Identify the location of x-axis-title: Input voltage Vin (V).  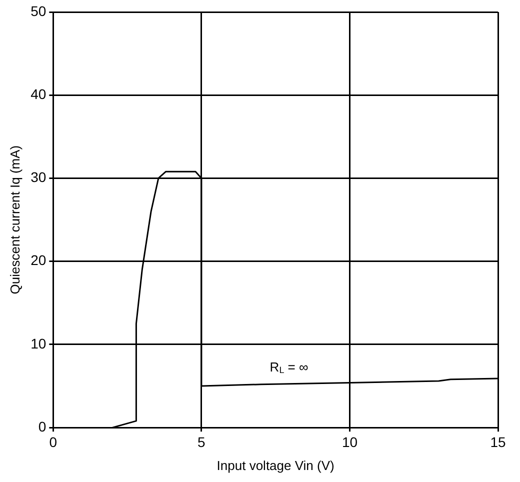
(275, 465).